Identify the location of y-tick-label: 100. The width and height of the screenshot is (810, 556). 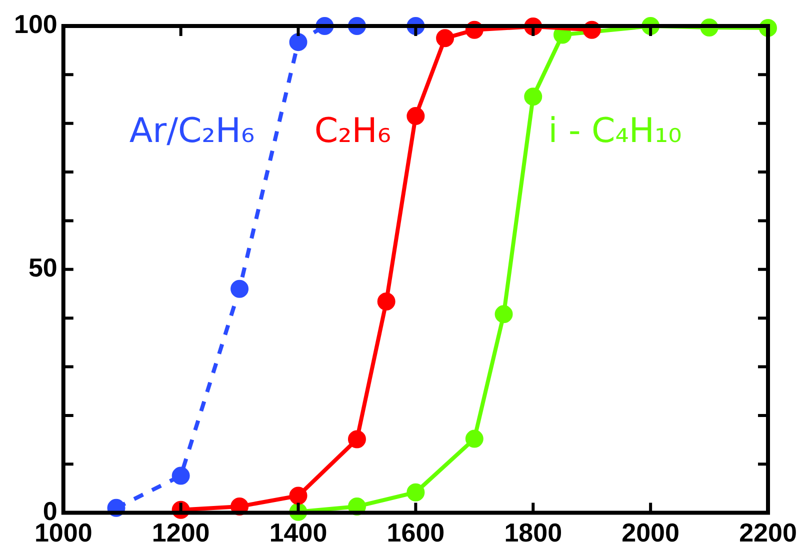
(36, 24).